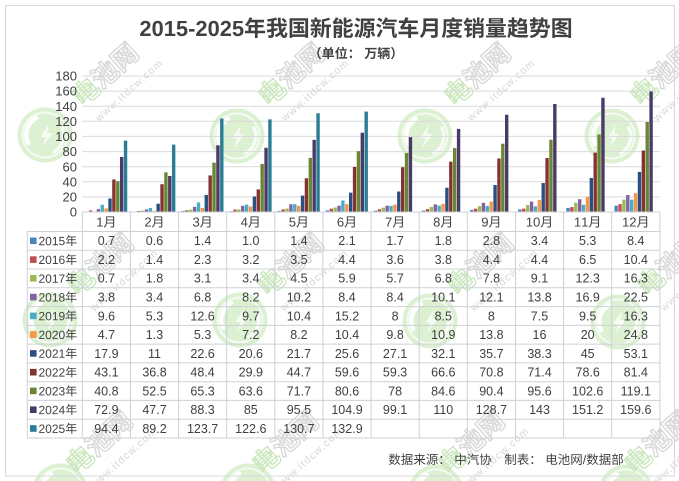 This screenshot has width=679, height=481. I want to click on svg-text: 84.6, so click(443, 391).